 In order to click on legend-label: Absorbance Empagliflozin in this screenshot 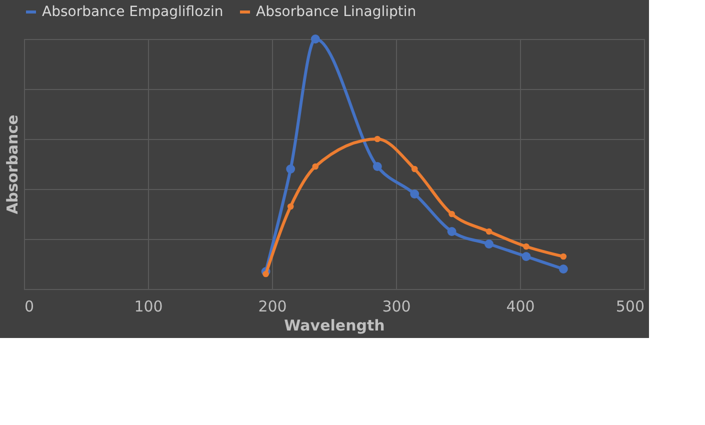, I will do `click(133, 12)`.